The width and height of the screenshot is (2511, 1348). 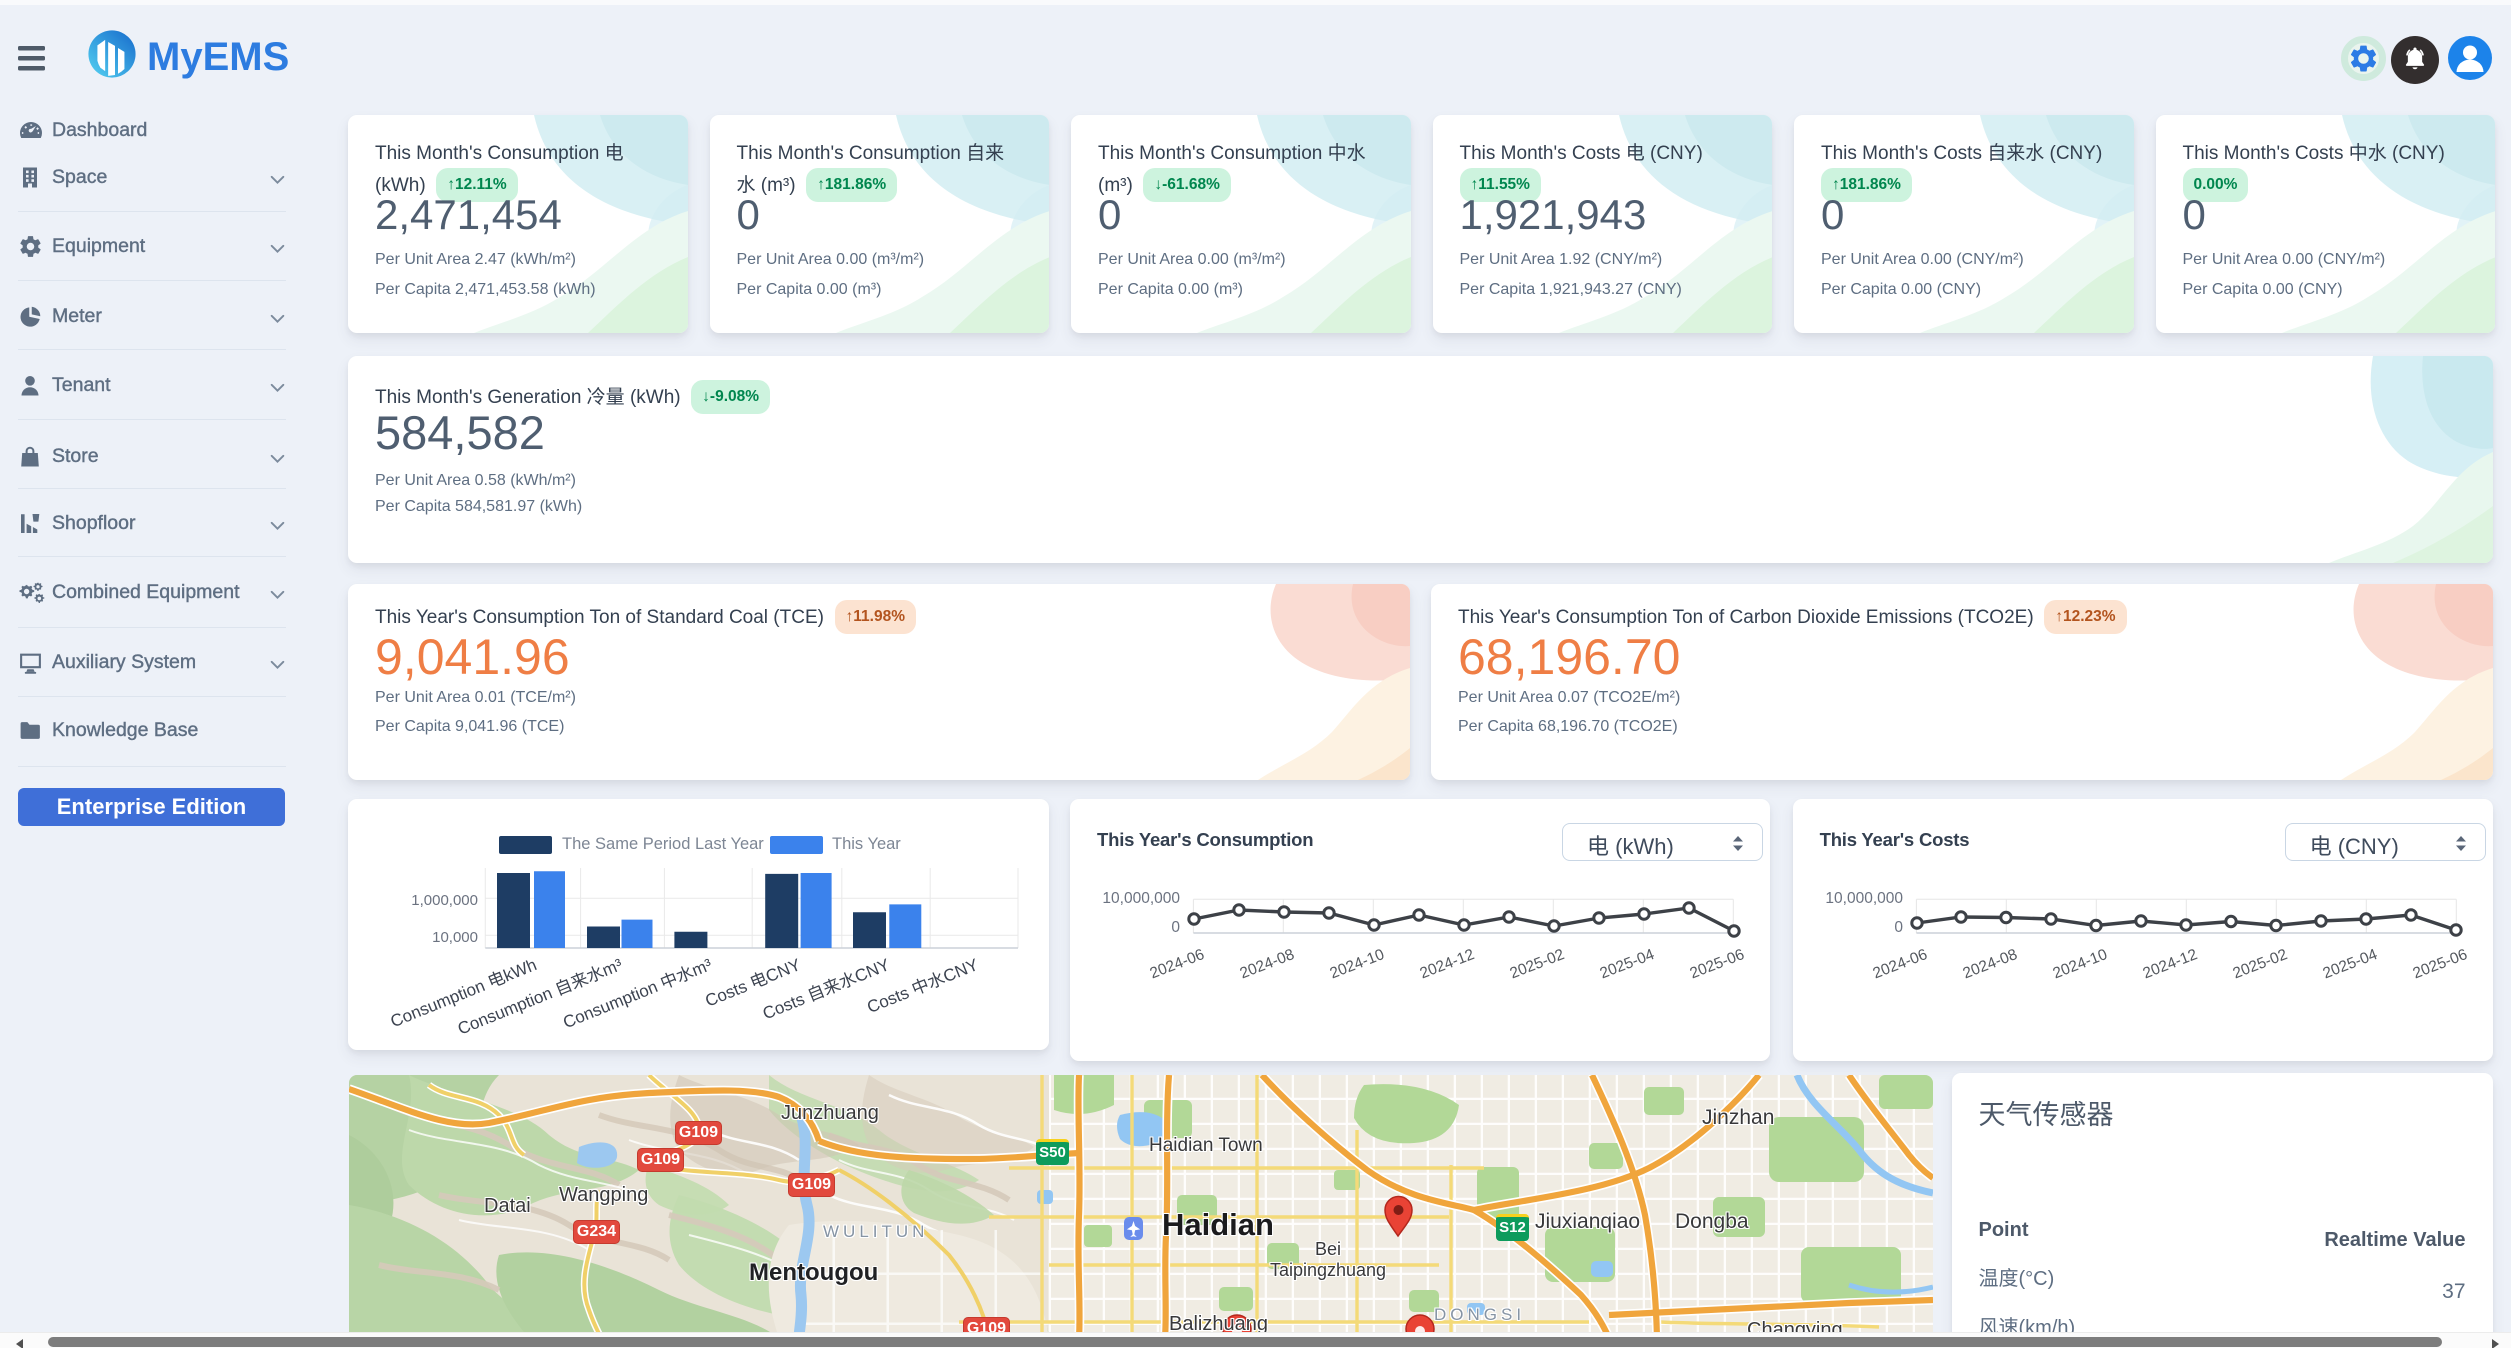 What do you see at coordinates (637, 993) in the screenshot?
I see `svg-text: Consumption 中水m³` at bounding box center [637, 993].